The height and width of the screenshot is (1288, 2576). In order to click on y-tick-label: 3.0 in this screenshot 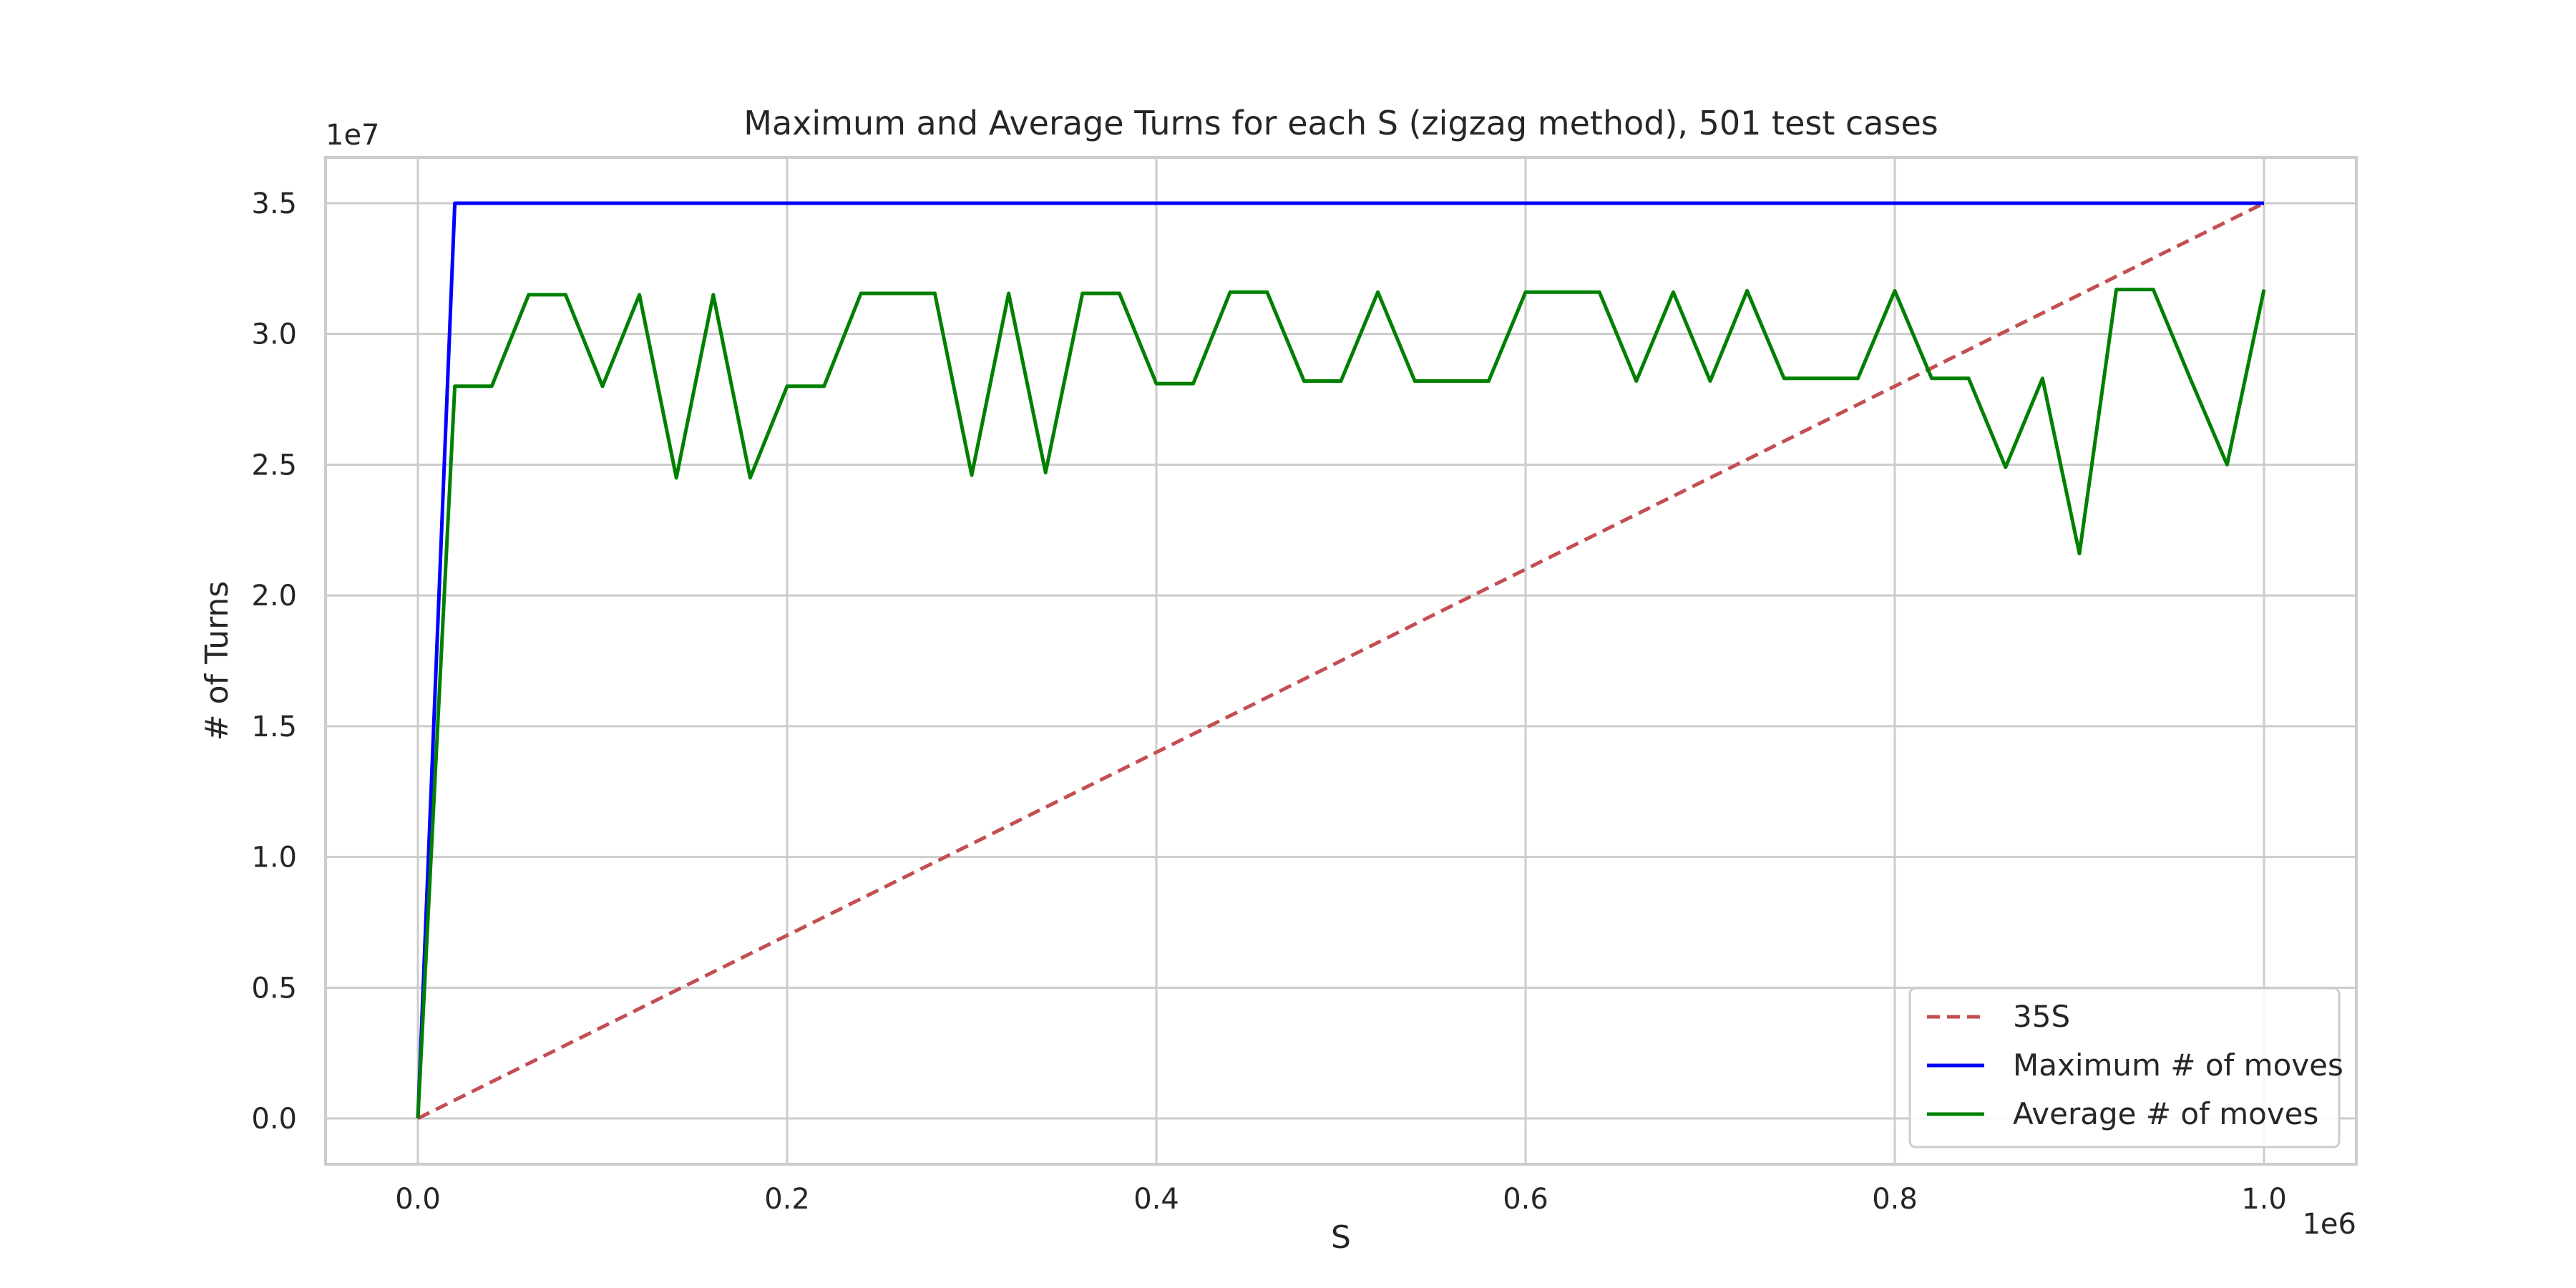, I will do `click(274, 334)`.